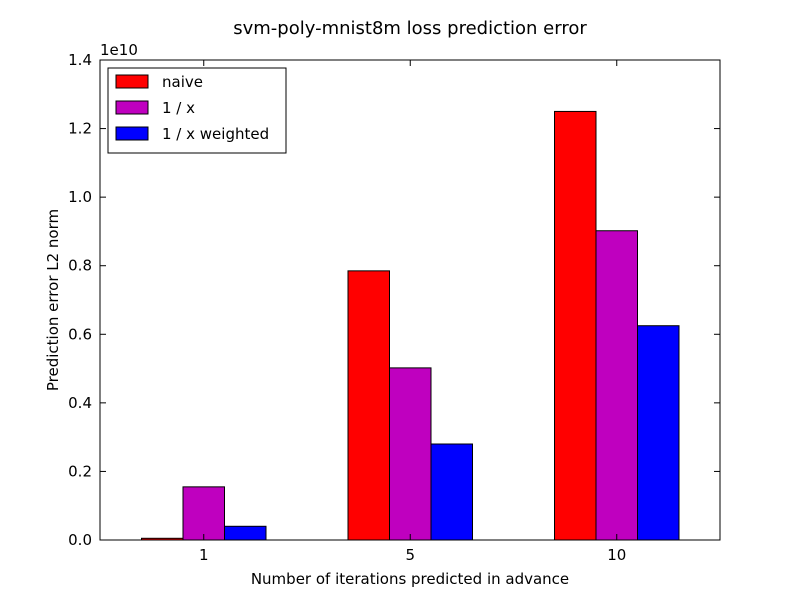 The width and height of the screenshot is (800, 600). I want to click on y-tick-label: 0.6, so click(80, 334).